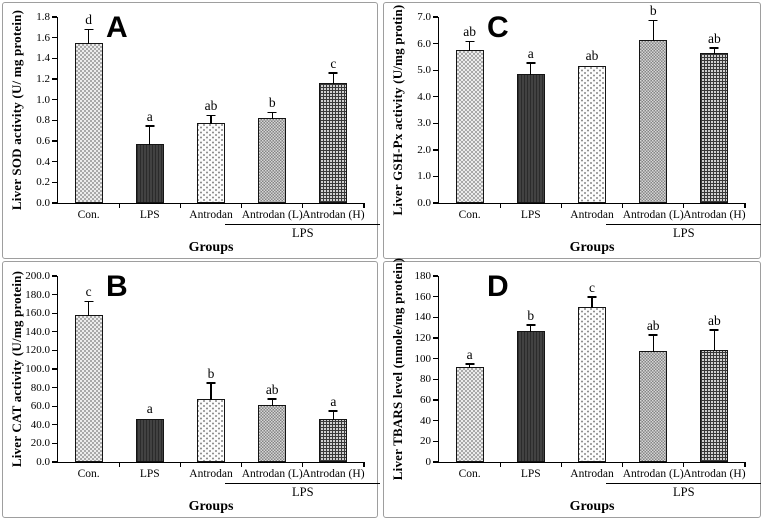 This screenshot has width=762, height=519. I want to click on y-tick-label: 4.0, so click(424, 96).